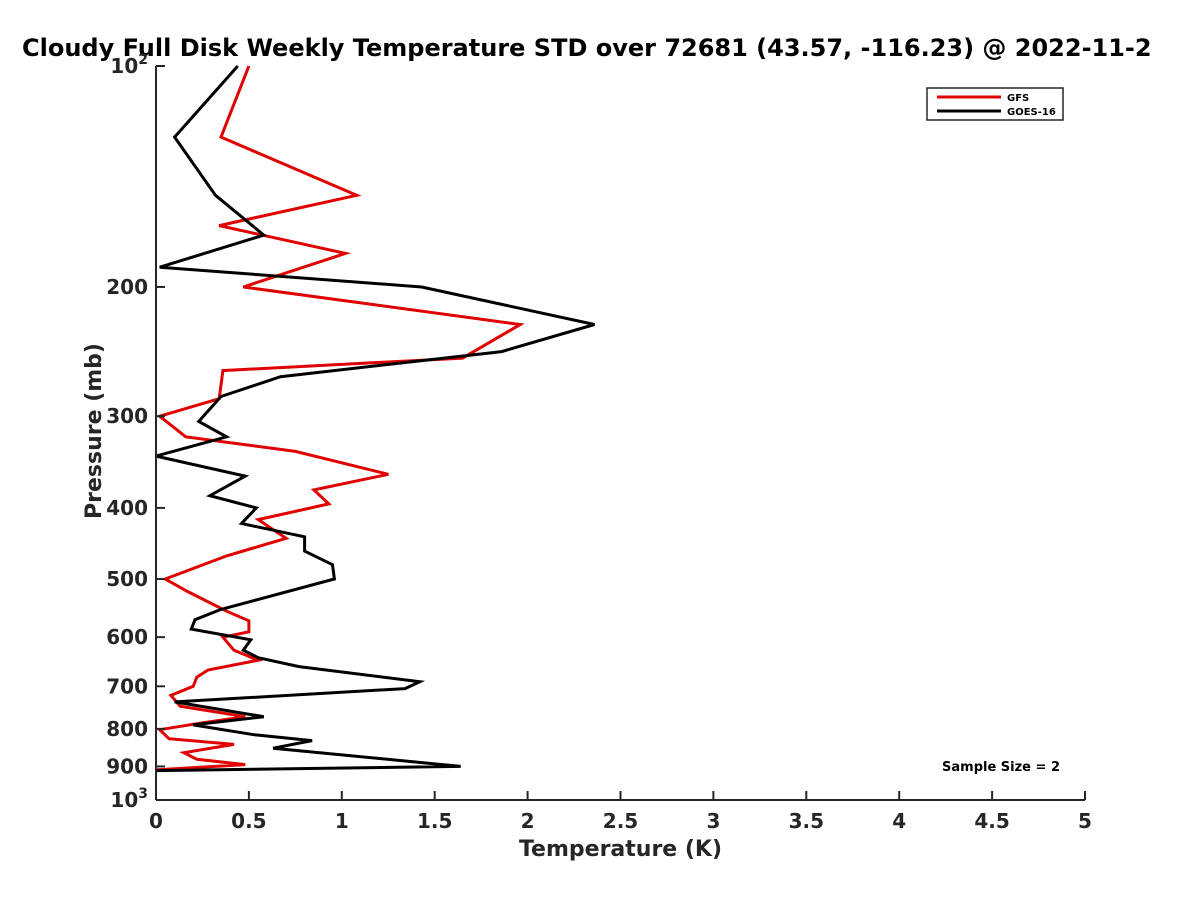 The width and height of the screenshot is (1200, 900). Describe the element at coordinates (135, 432) in the screenshot. I see `y-axis-ticks: 10² 200 300 400 500 600 700 800 900 10³` at that location.